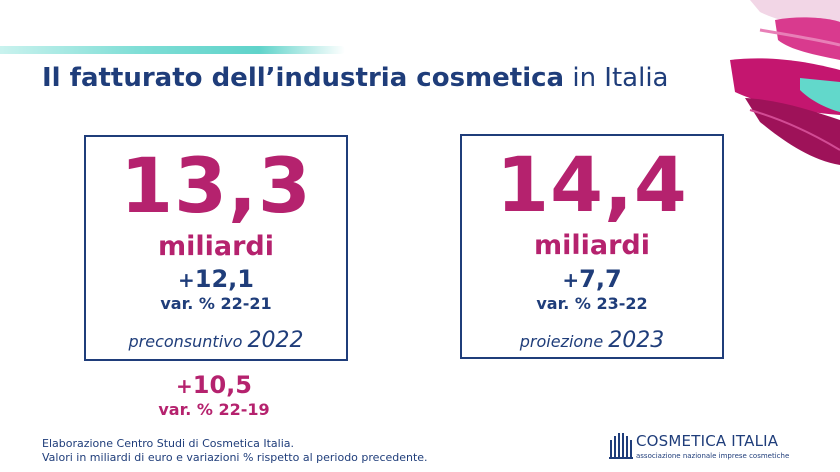 This screenshot has height=472, width=840. What do you see at coordinates (214, 409) in the screenshot?
I see `variation-2019-label: var. % 22-19` at bounding box center [214, 409].